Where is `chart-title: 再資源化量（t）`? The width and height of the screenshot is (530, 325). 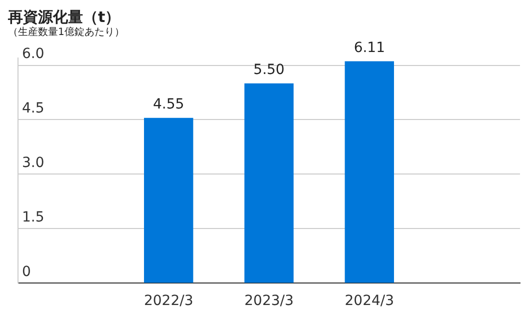
chart-title: 再資源化量（t） is located at coordinates (65, 17).